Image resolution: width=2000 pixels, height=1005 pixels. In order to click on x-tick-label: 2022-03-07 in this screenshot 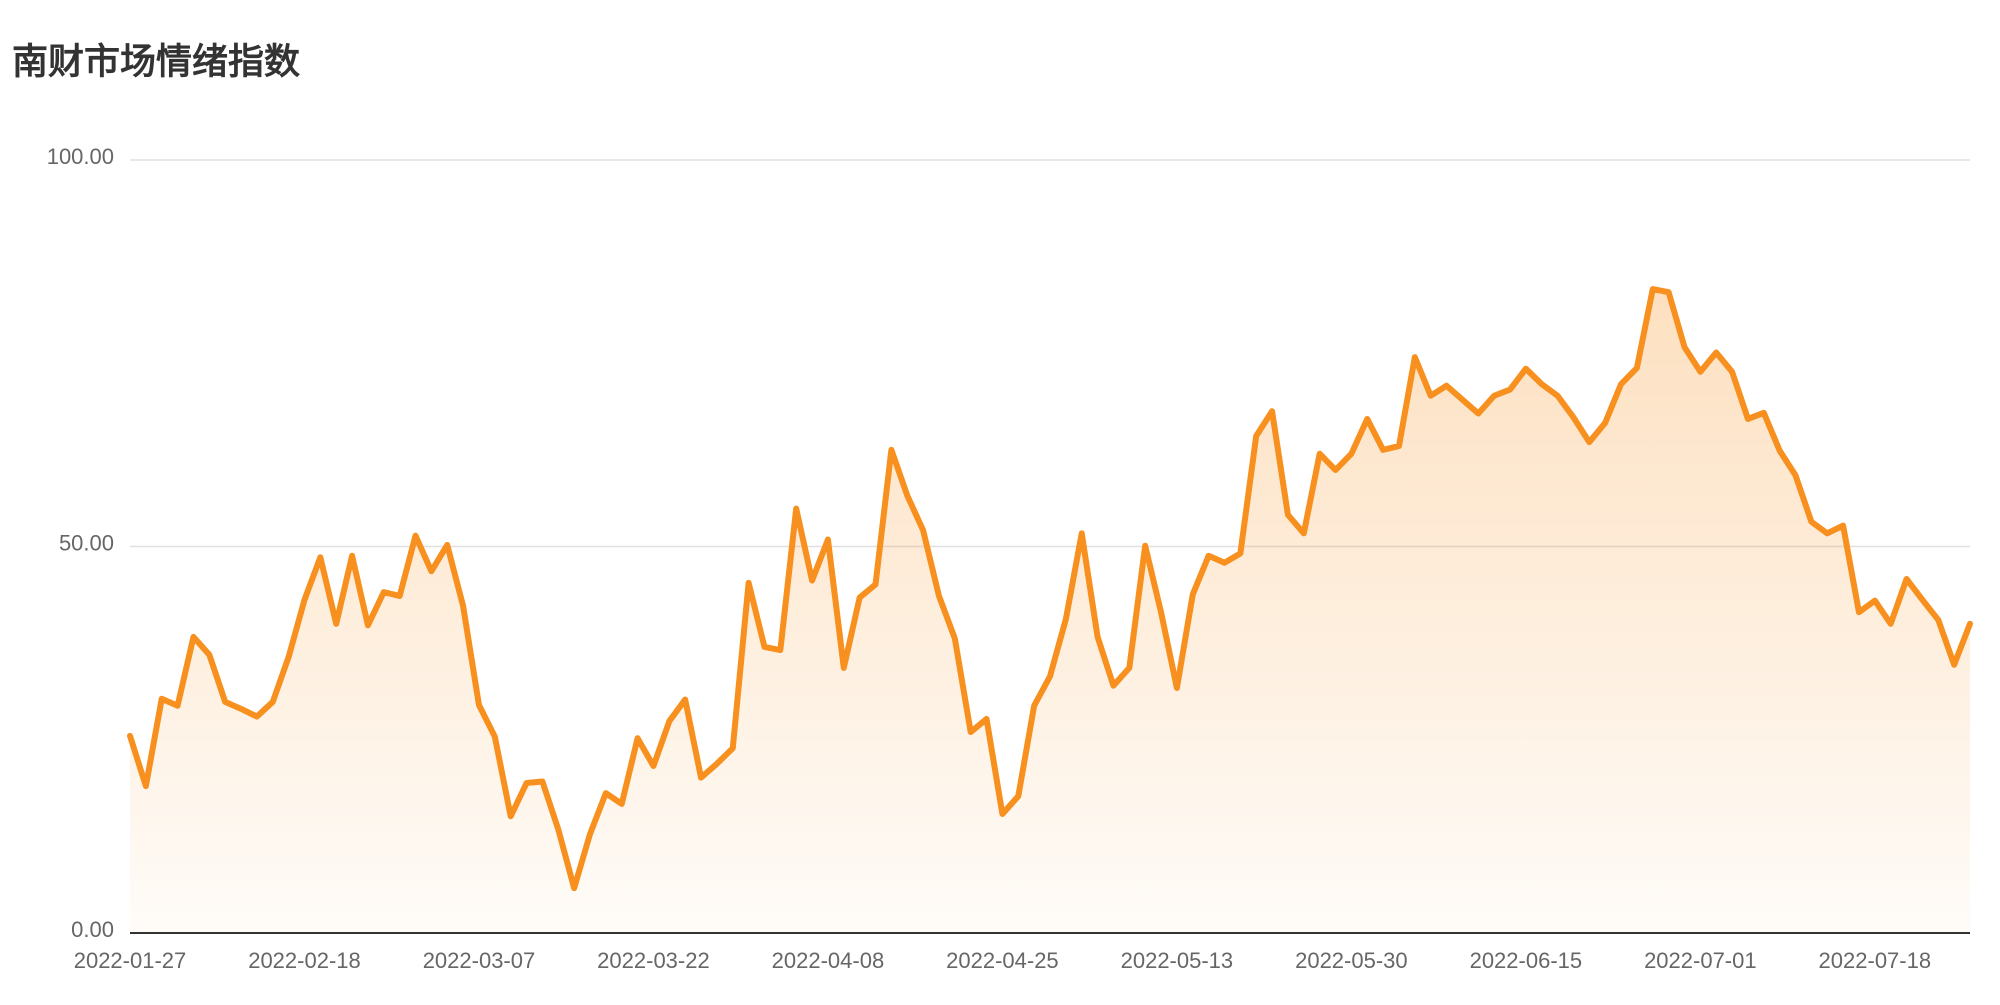, I will do `click(479, 960)`.